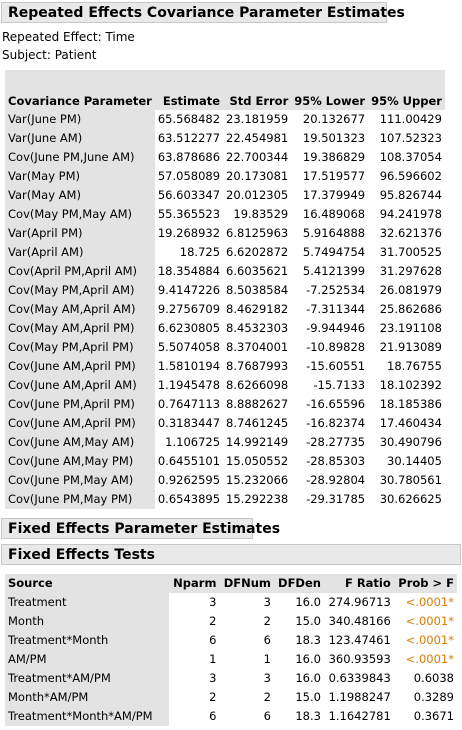  What do you see at coordinates (414, 461) in the screenshot?
I see `table-cell: 30.14405` at bounding box center [414, 461].